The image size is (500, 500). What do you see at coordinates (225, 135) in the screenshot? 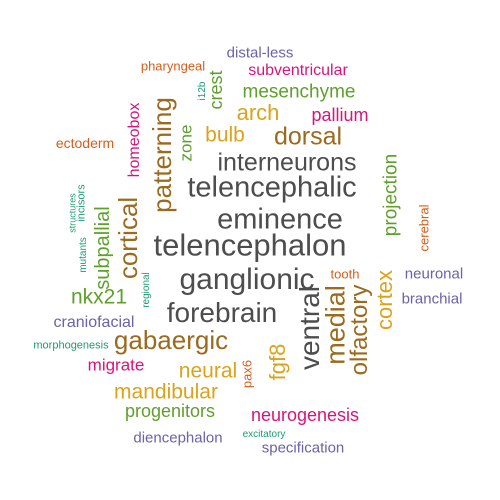
I see `word-bulb: bulb` at bounding box center [225, 135].